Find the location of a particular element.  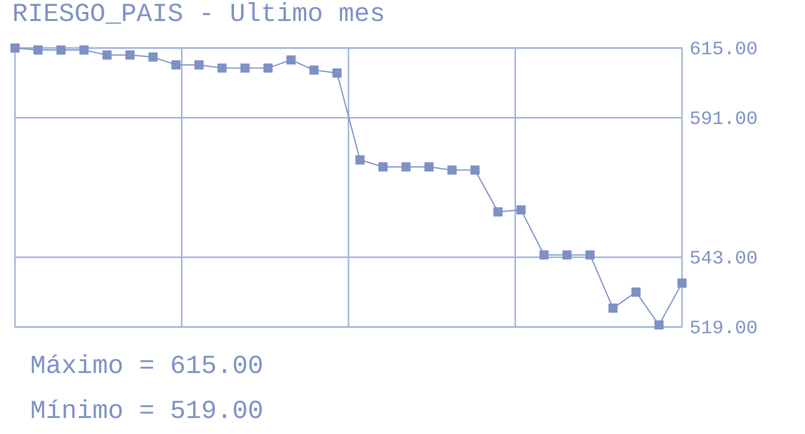

chart-title: RIESGO_PAIS - Ultimo mes is located at coordinates (199, 13).